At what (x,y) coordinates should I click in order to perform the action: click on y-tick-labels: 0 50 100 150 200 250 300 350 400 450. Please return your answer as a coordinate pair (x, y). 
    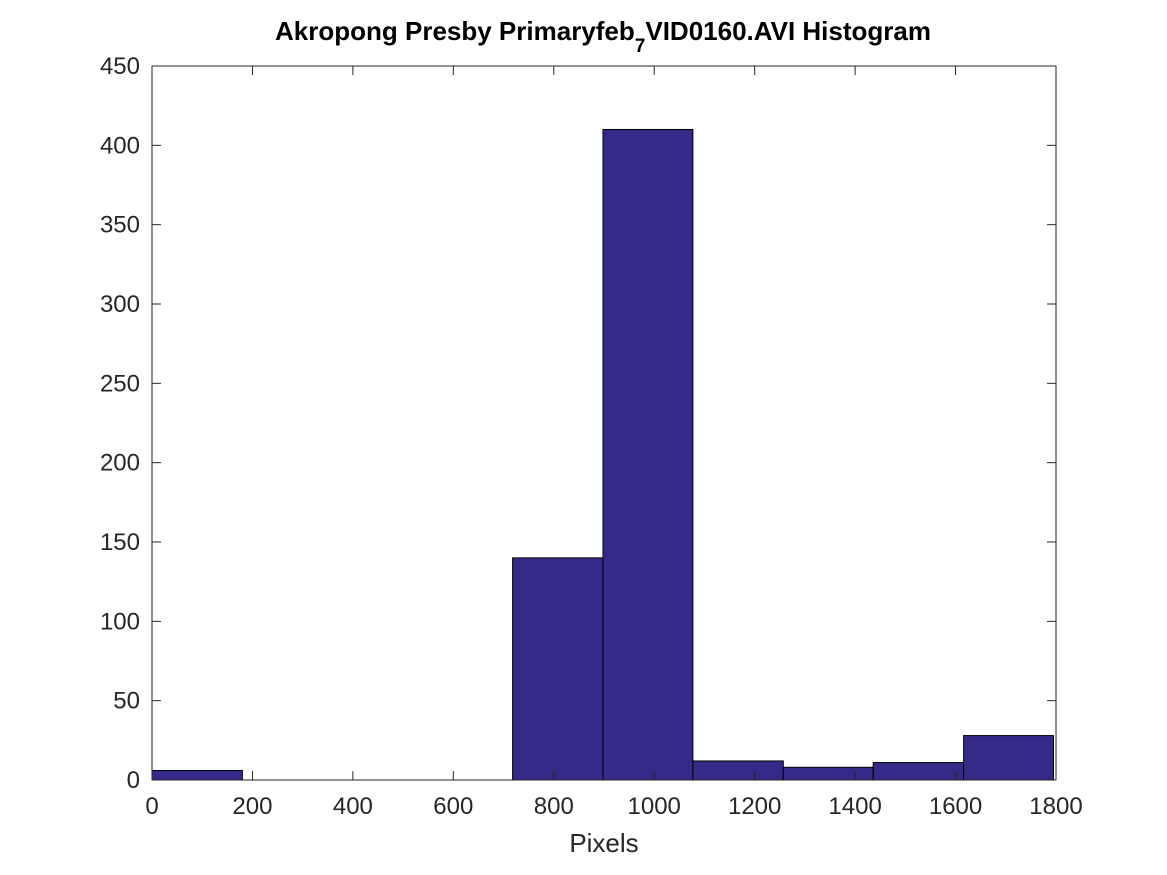
    Looking at the image, I should click on (120, 423).